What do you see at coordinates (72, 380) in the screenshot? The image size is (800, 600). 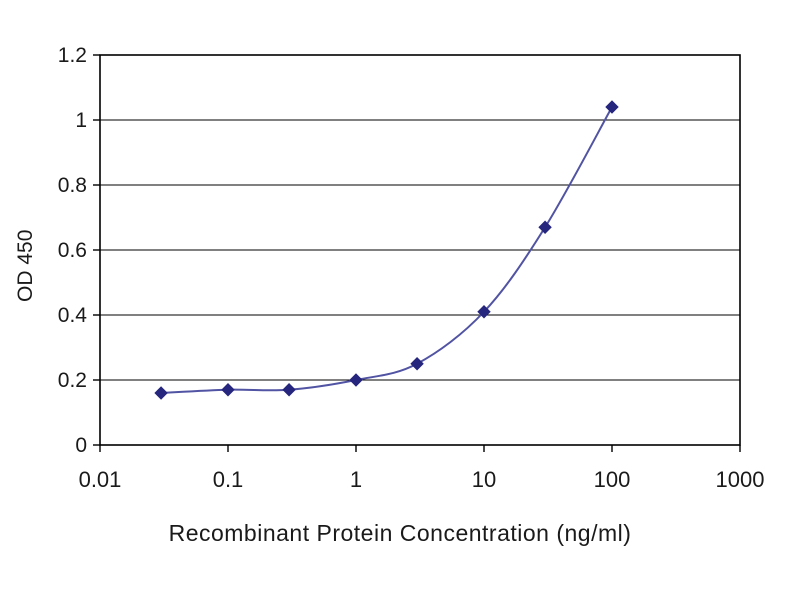 I see `y-tick-label: 0.2` at bounding box center [72, 380].